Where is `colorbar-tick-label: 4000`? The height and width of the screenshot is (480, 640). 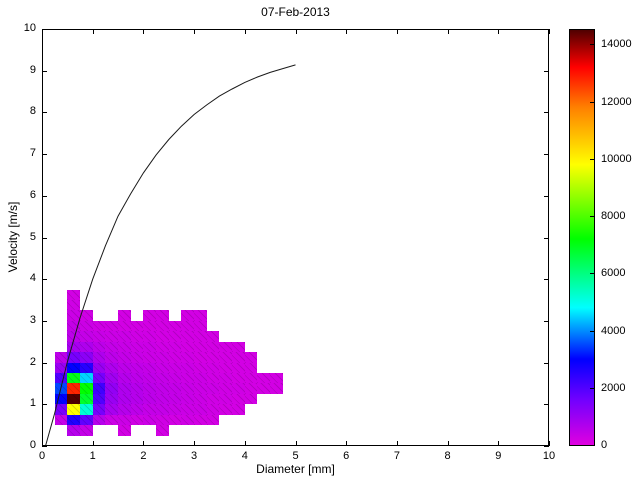 colorbar-tick-label: 4000 is located at coordinates (613, 330).